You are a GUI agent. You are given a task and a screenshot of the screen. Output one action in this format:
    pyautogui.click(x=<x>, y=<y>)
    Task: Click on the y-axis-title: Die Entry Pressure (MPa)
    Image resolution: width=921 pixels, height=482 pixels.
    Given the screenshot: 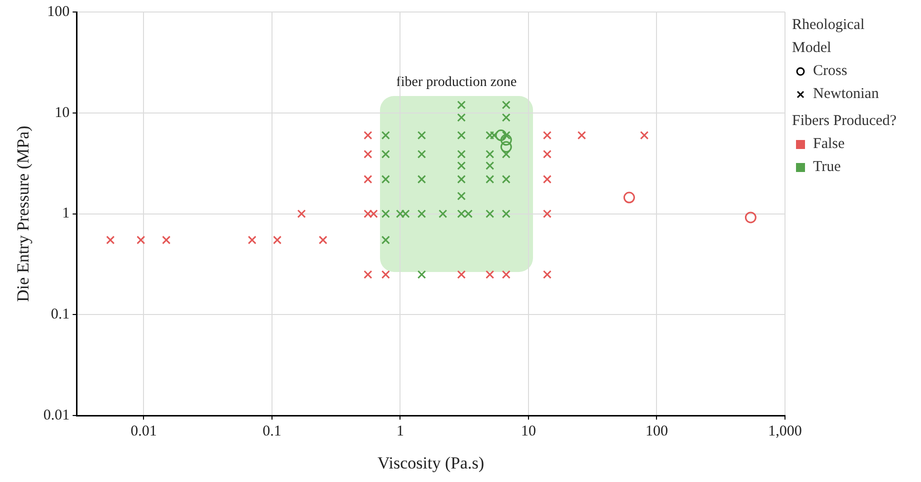 What is the action you would take?
    pyautogui.click(x=23, y=214)
    